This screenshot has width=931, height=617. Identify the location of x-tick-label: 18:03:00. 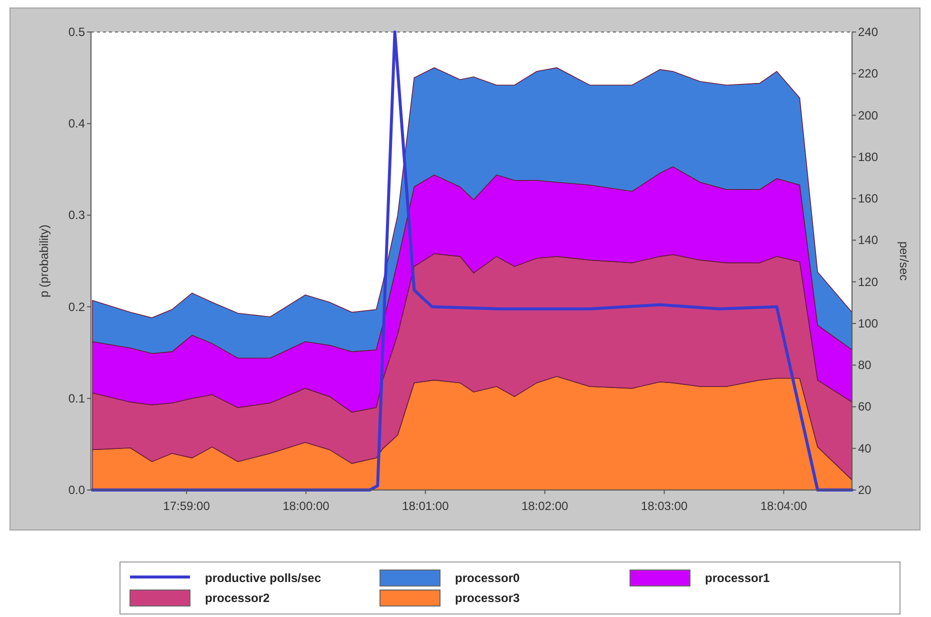
(664, 506).